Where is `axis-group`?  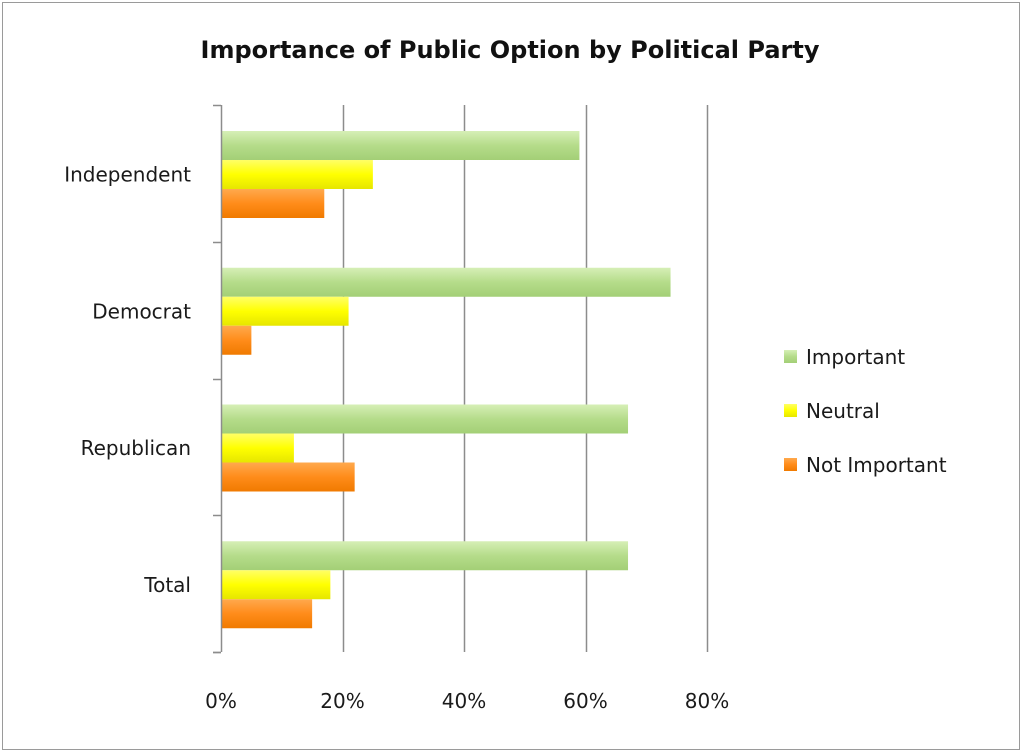
axis-group is located at coordinates (218, 379).